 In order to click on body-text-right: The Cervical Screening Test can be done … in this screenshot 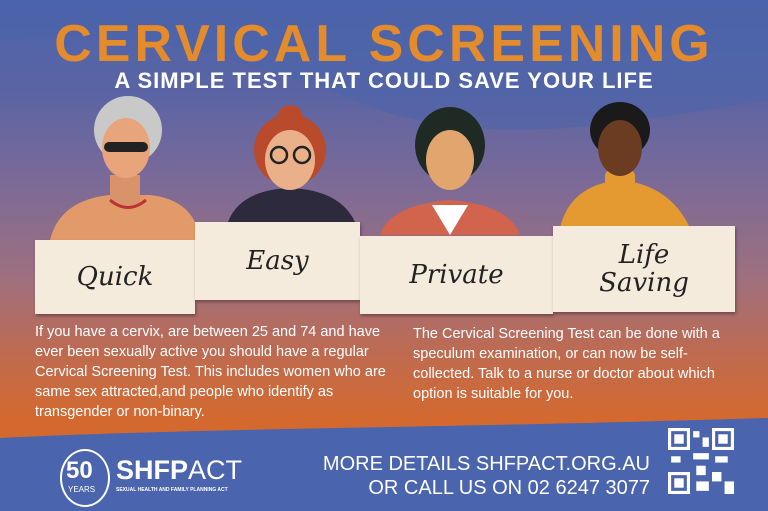, I will do `click(566, 364)`.